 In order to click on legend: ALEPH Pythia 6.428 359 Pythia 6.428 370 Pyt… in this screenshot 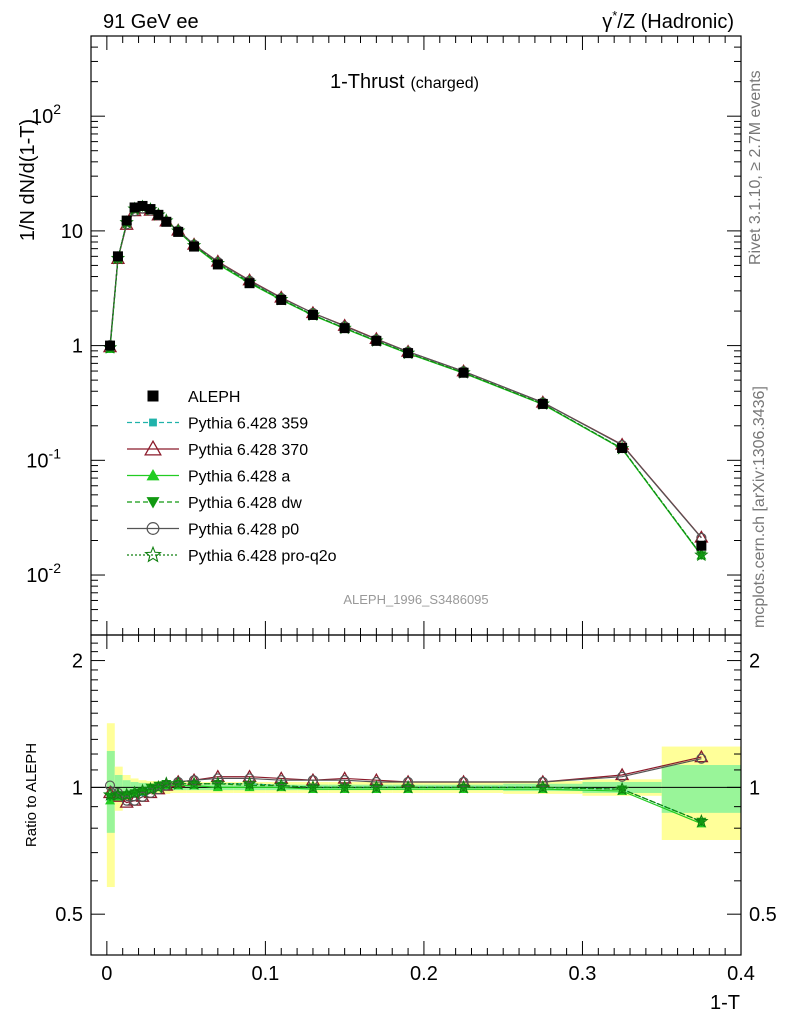, I will do `click(232, 477)`.